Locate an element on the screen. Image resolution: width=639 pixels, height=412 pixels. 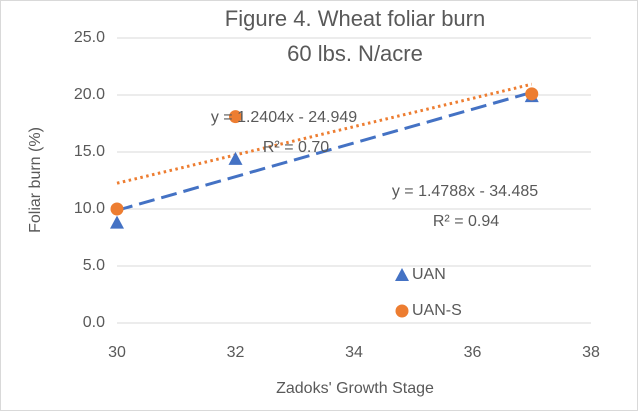
y-tick-label: 25.0 is located at coordinates (89, 37).